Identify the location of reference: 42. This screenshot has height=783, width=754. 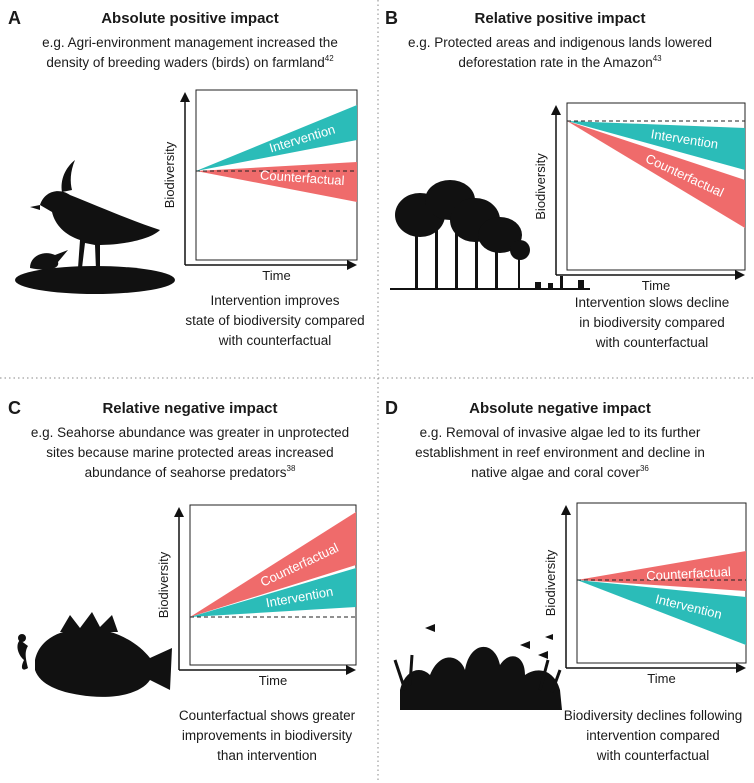
(329, 58).